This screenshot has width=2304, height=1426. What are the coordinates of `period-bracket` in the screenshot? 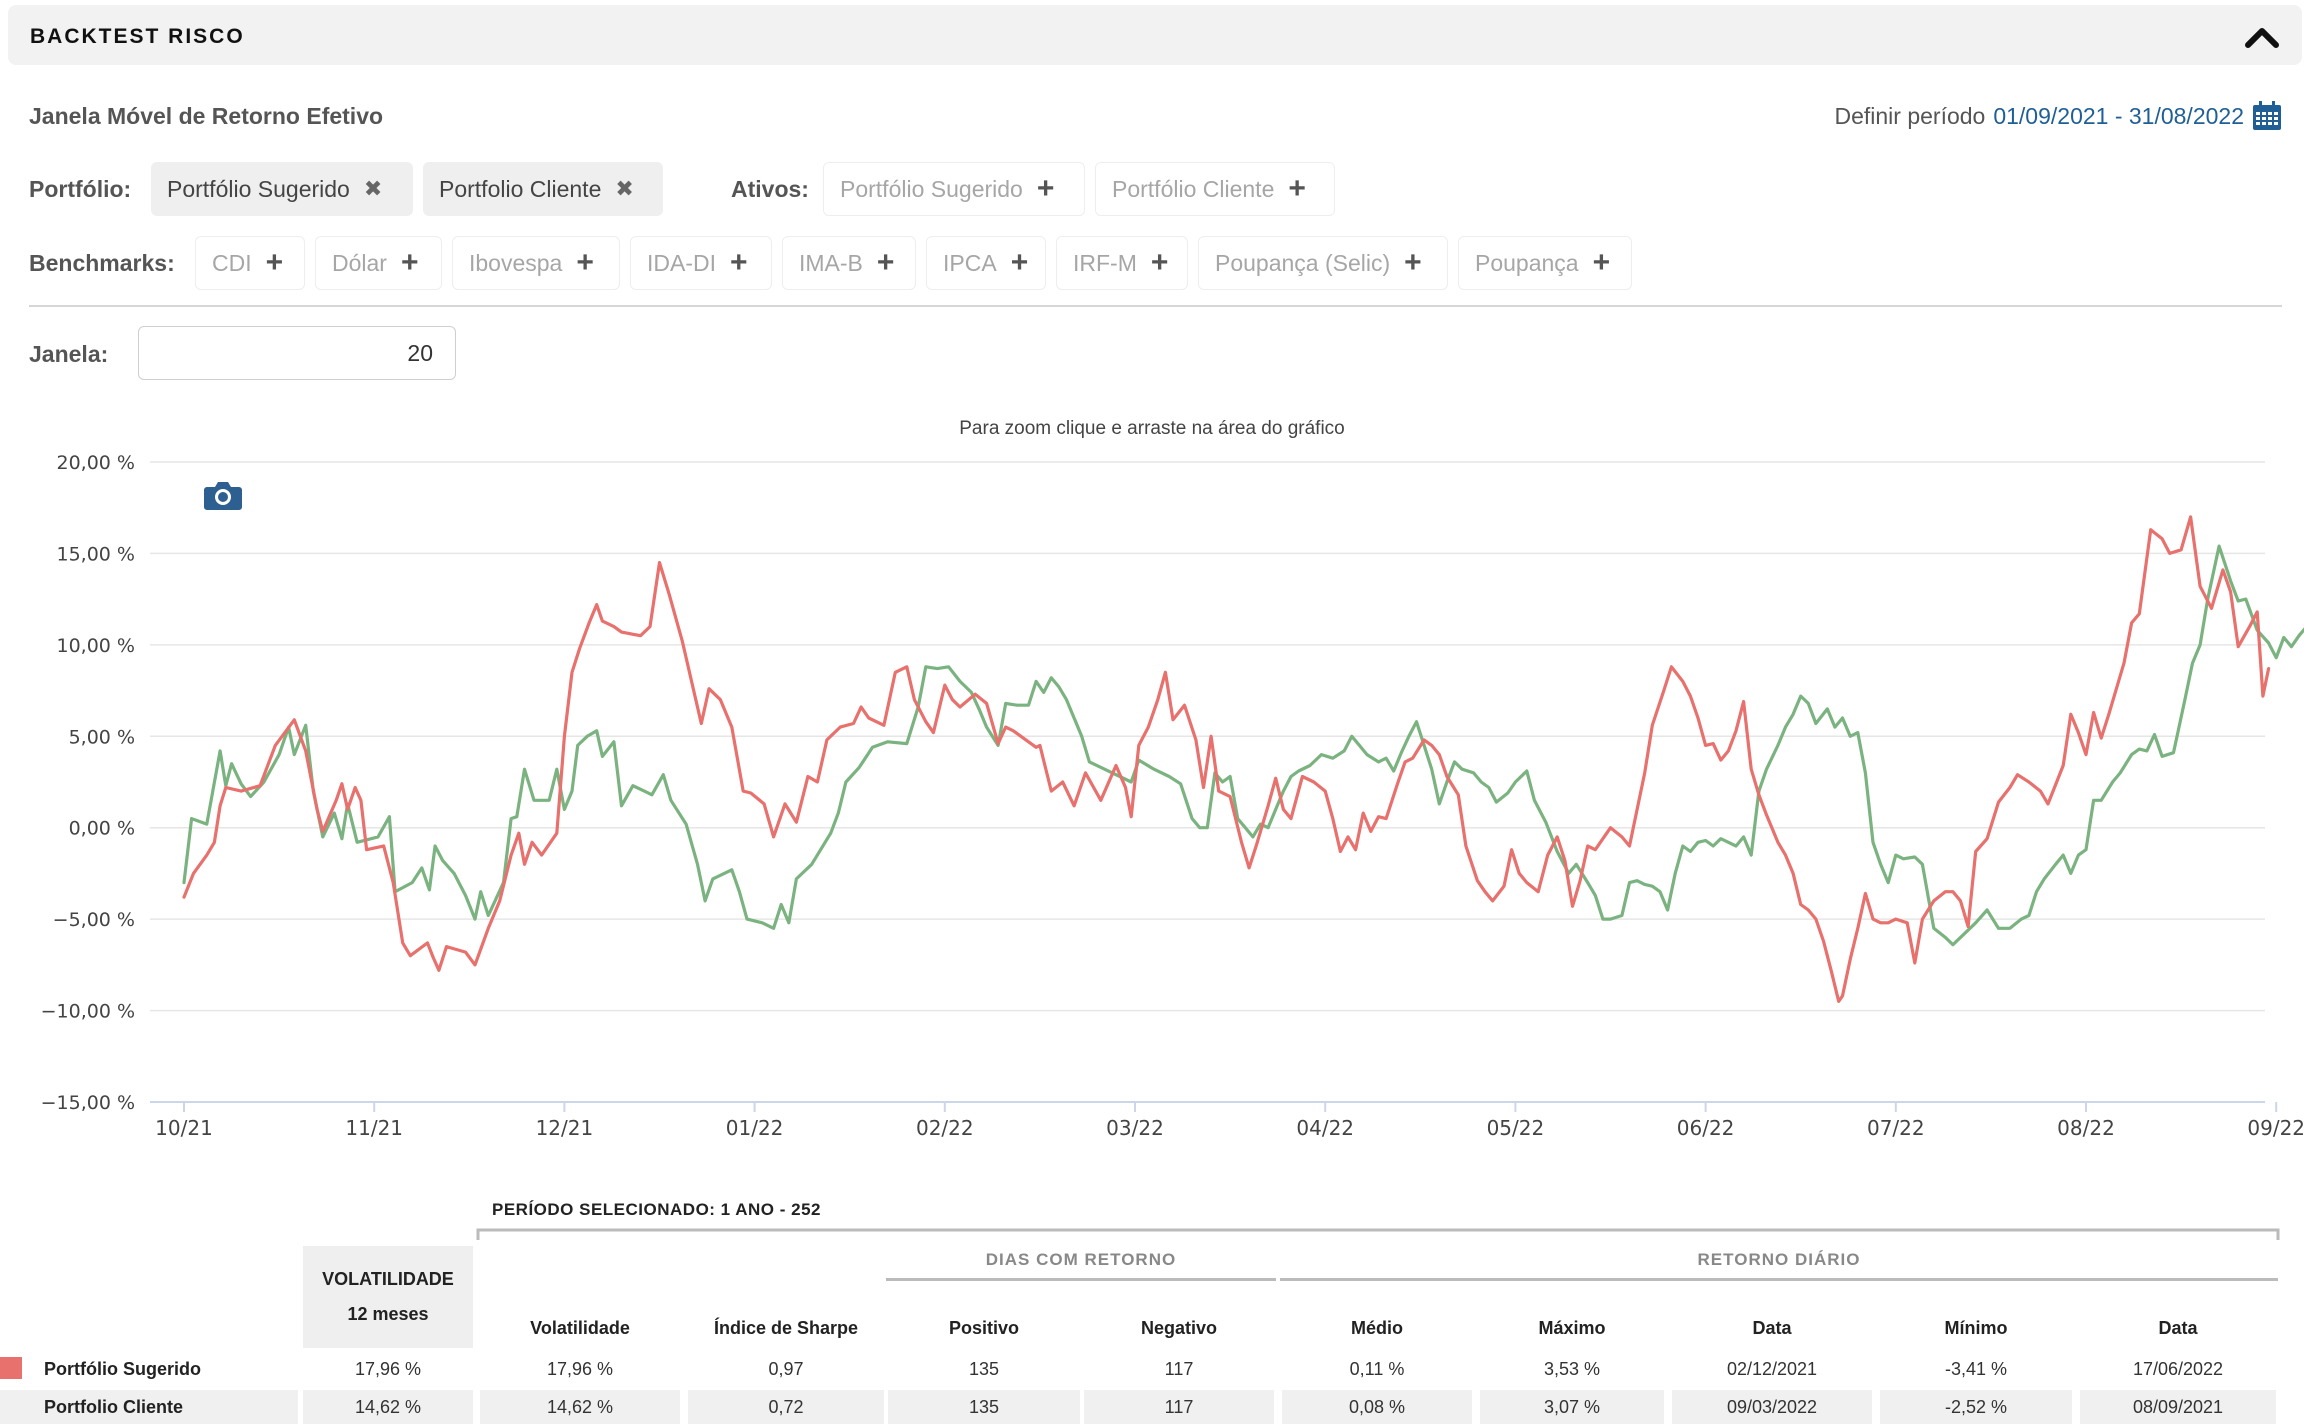 It's located at (1378, 1234).